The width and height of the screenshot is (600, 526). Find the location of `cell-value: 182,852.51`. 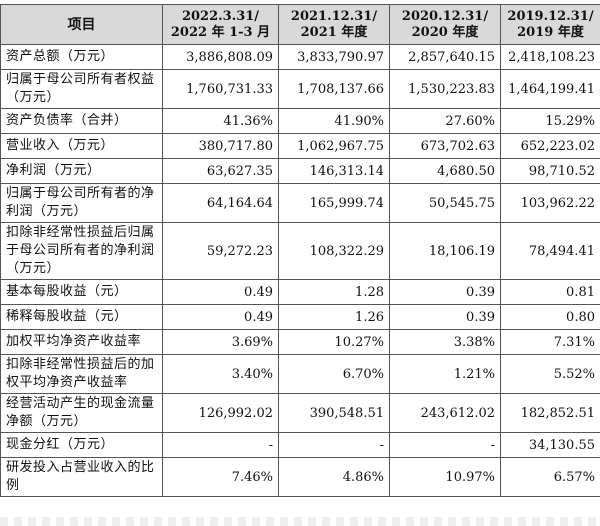

cell-value: 182,852.51 is located at coordinates (550, 413).